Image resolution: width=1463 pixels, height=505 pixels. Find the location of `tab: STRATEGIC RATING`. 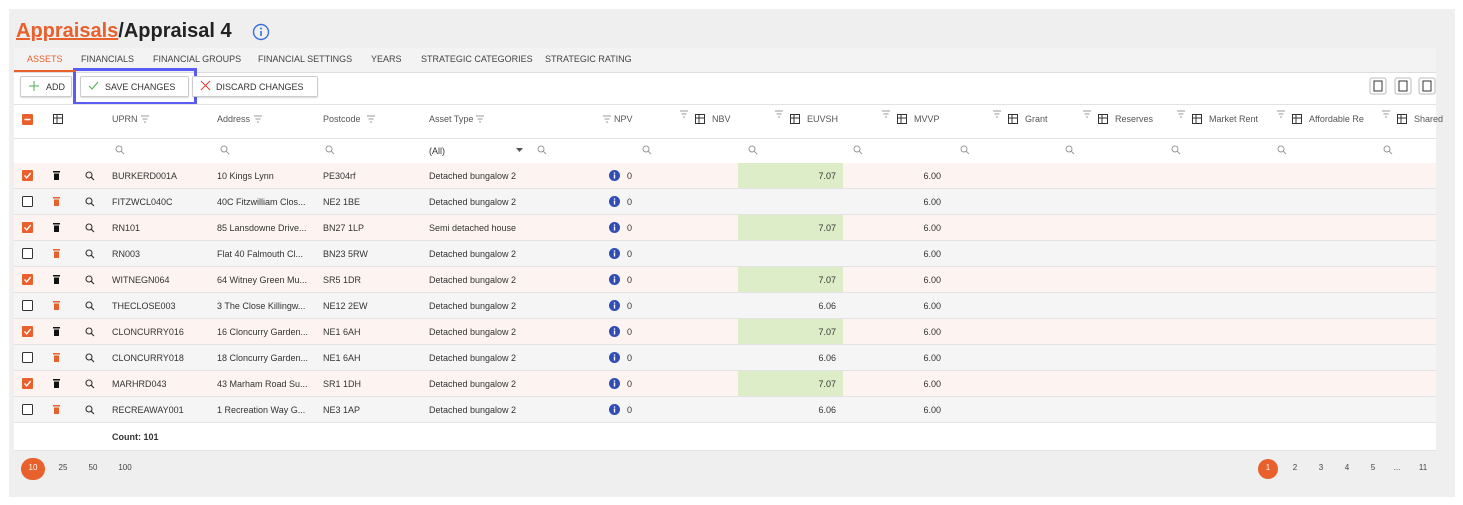

tab: STRATEGIC RATING is located at coordinates (588, 59).